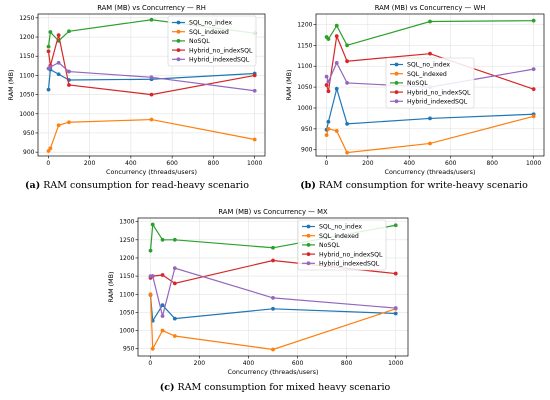 This screenshot has width=550, height=400. What do you see at coordinates (151, 8) in the screenshot?
I see `chart-title: RAM (MB) vs Concurrency — RH` at bounding box center [151, 8].